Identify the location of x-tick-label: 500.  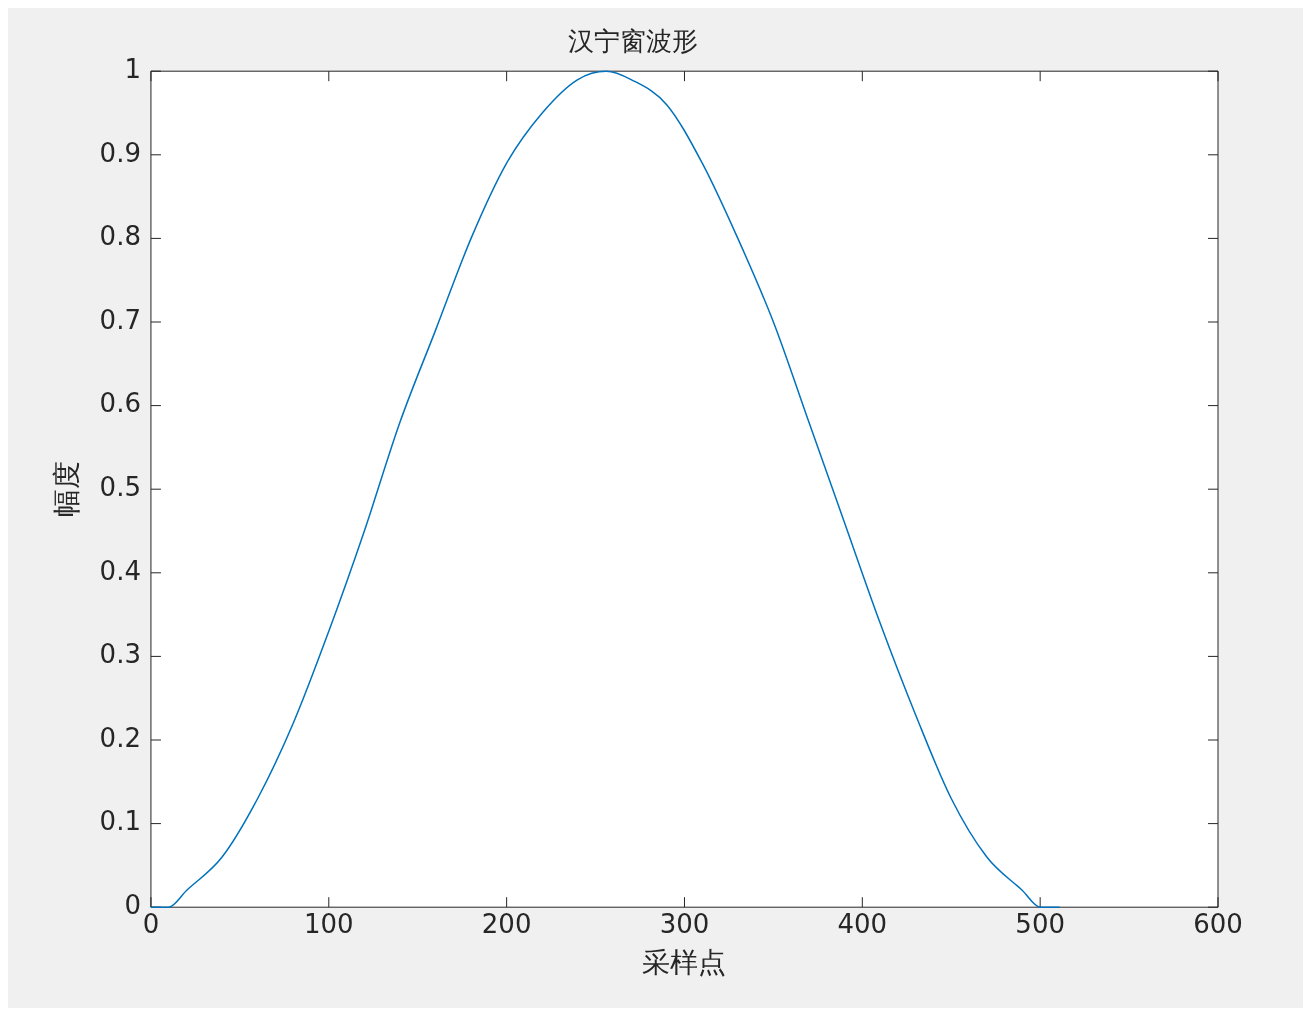
(1040, 923).